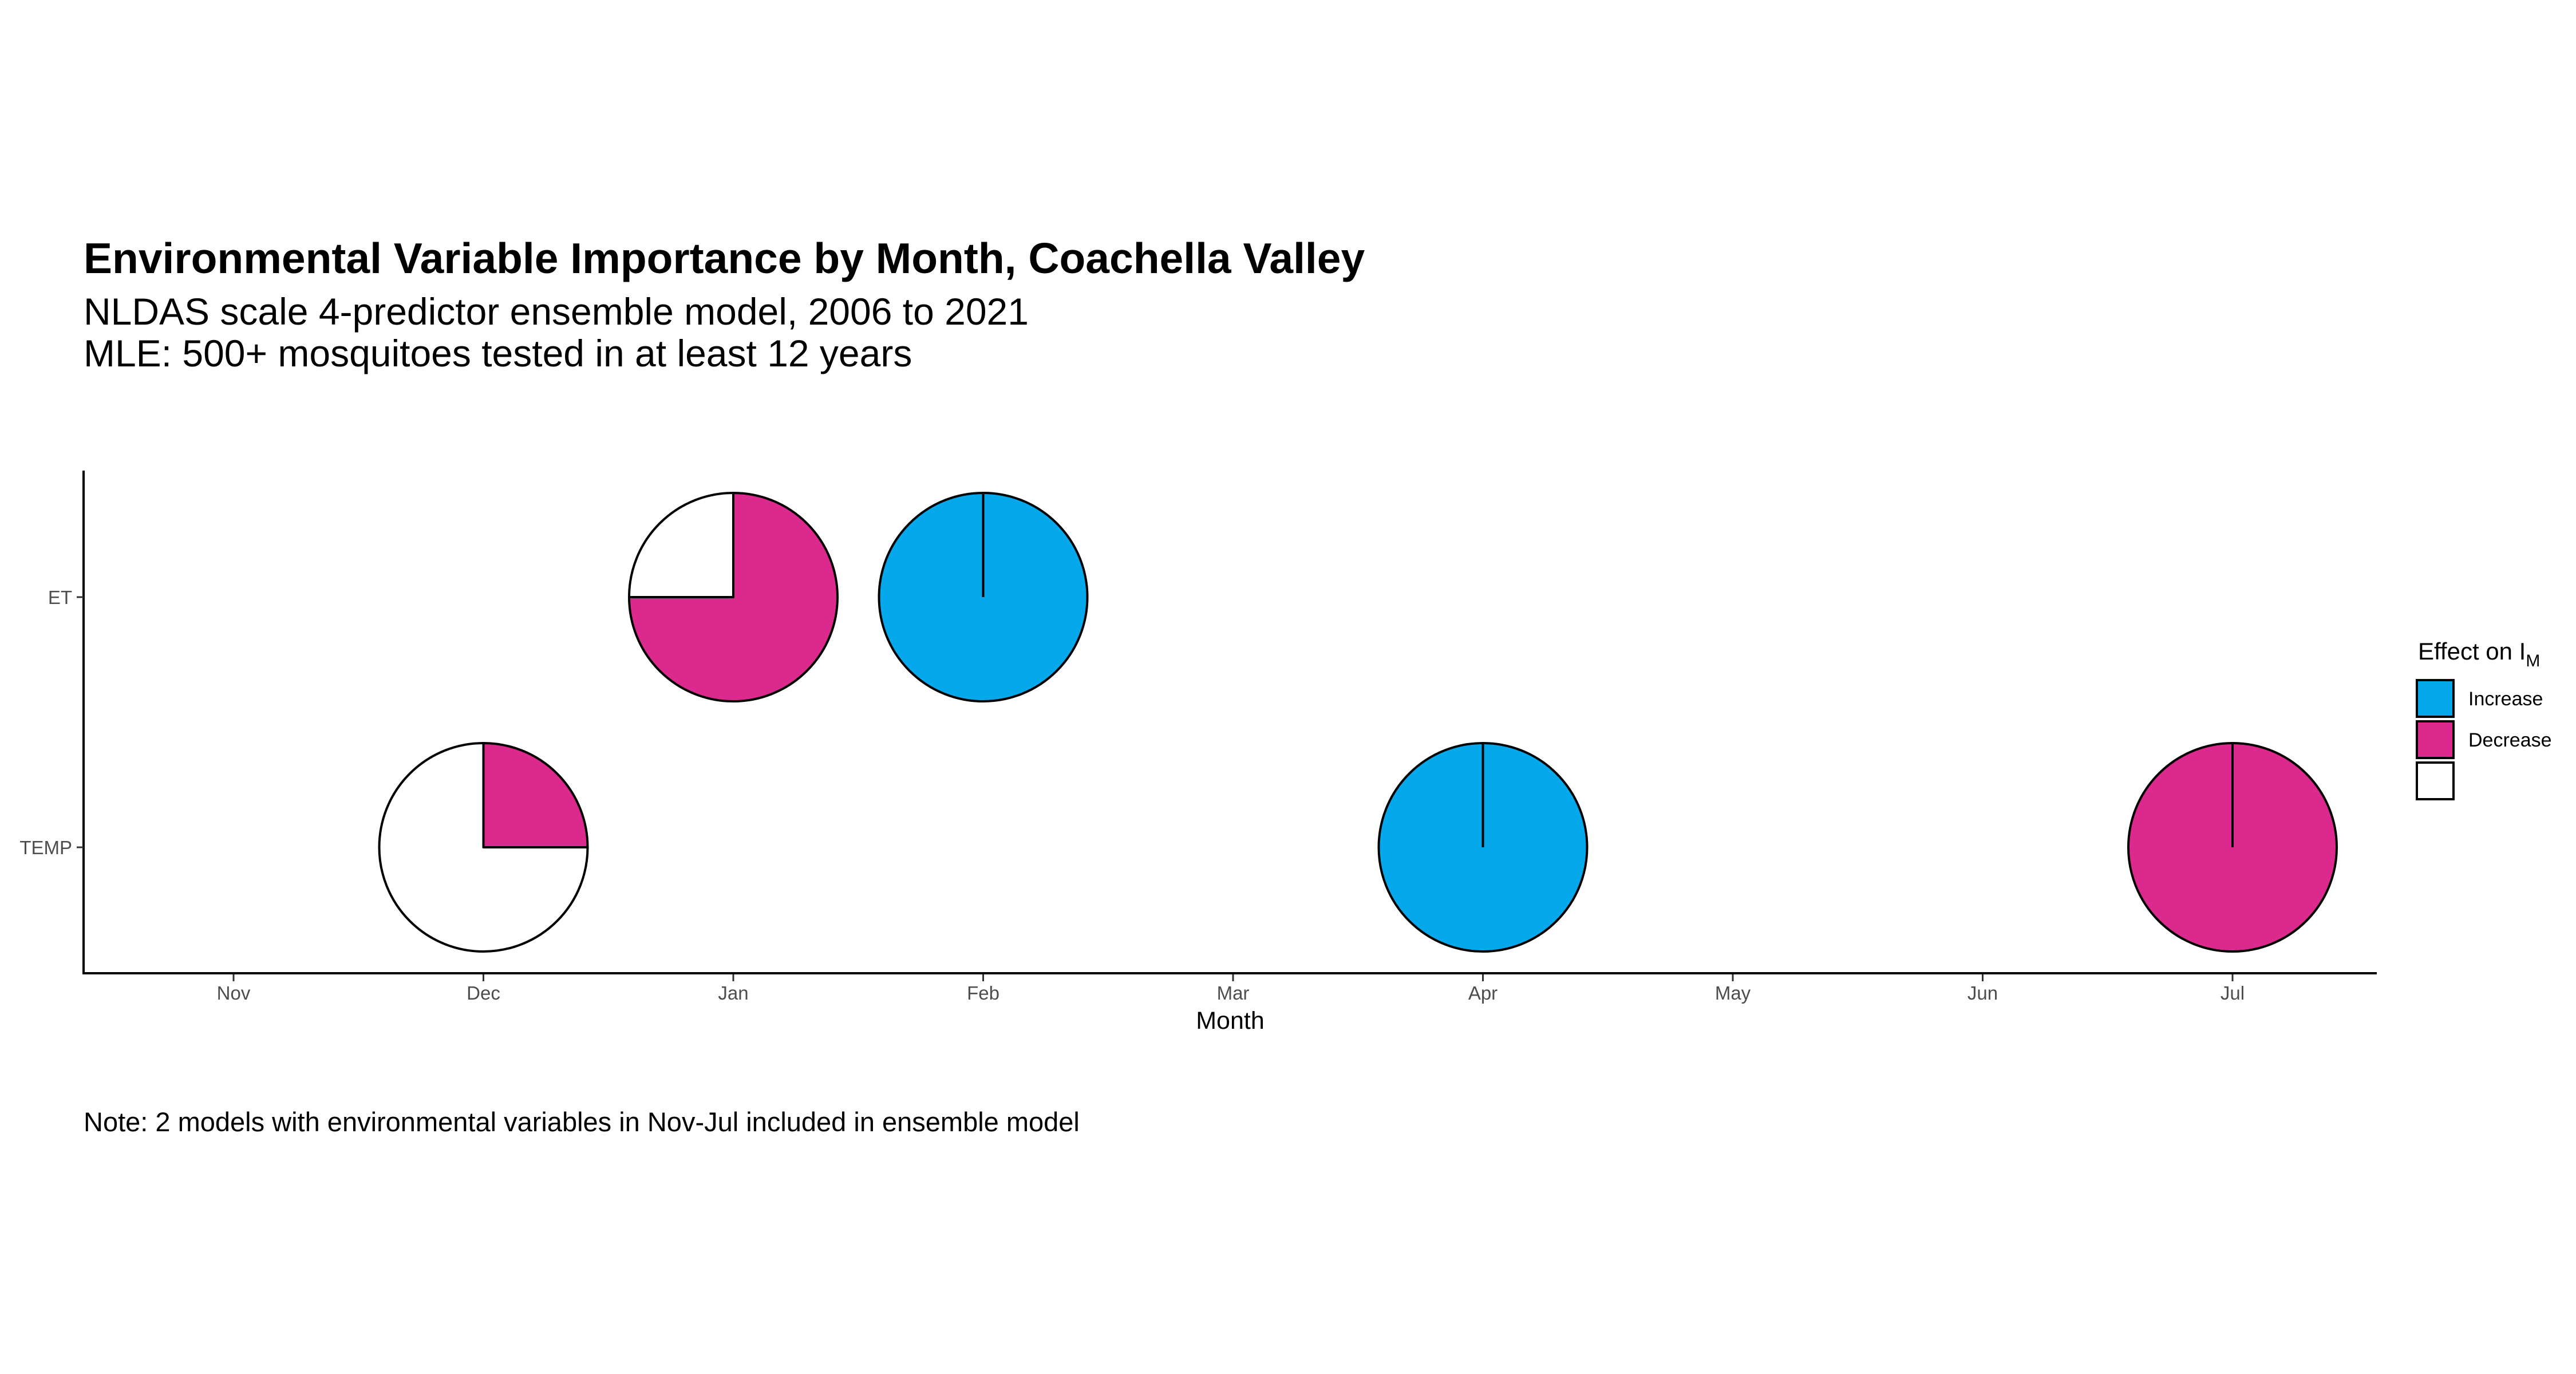 The height and width of the screenshot is (1374, 2576). What do you see at coordinates (2232, 848) in the screenshot?
I see `pie-jul-temp` at bounding box center [2232, 848].